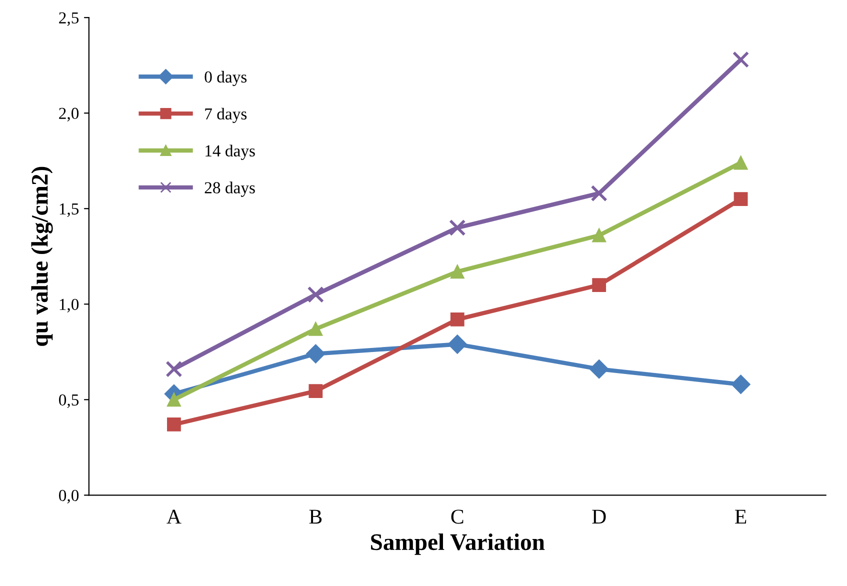 This screenshot has height=586, width=847. What do you see at coordinates (225, 78) in the screenshot?
I see `legend-label: 0 days` at bounding box center [225, 78].